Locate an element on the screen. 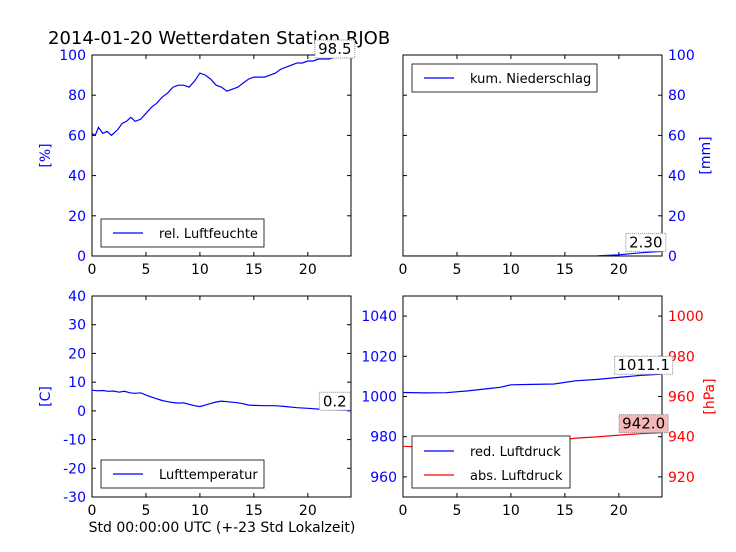 The width and height of the screenshot is (736, 552). y-tick-label: 10 is located at coordinates (77, 383).